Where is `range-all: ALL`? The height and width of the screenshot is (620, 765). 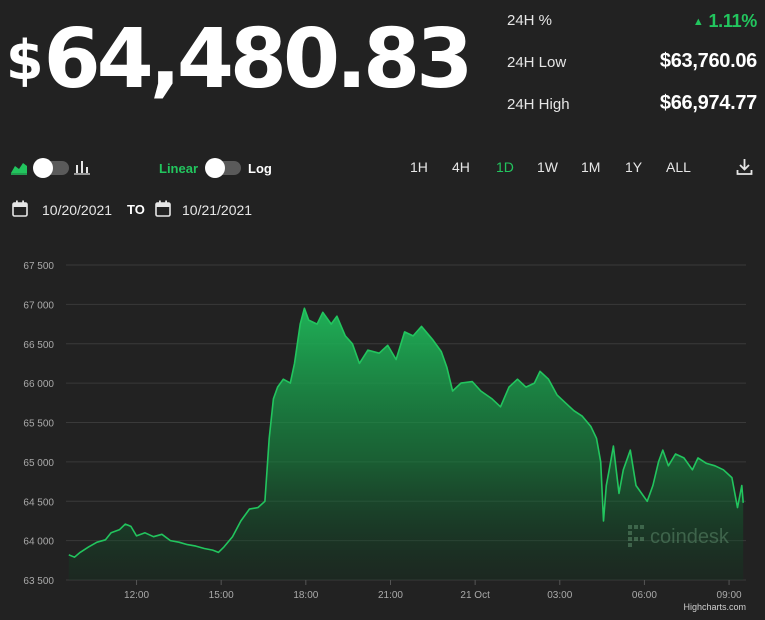 range-all: ALL is located at coordinates (678, 167).